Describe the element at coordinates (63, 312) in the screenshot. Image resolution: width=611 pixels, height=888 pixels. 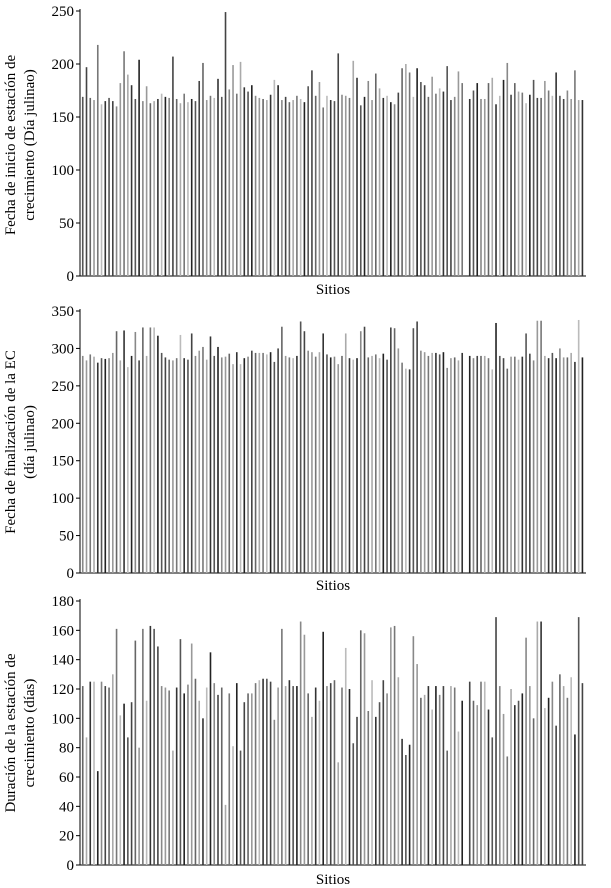
I see `y-tick-label: 350` at that location.